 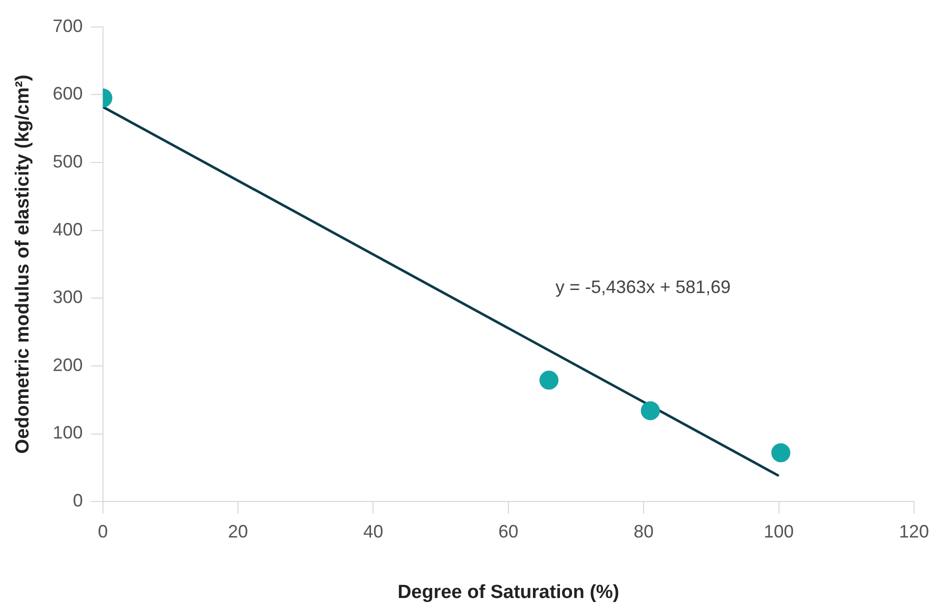 What do you see at coordinates (67, 229) in the screenshot?
I see `y-tick-label: 400` at bounding box center [67, 229].